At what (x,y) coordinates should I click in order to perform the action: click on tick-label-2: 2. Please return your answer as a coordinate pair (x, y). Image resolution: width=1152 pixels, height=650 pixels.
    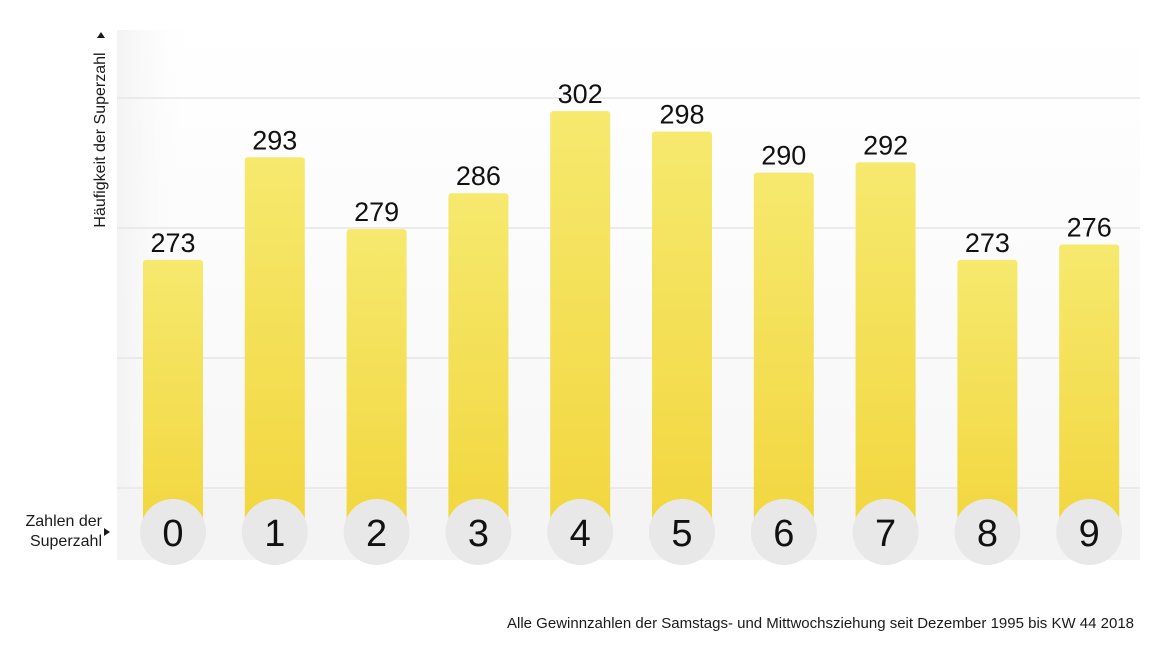
    Looking at the image, I should click on (376, 534).